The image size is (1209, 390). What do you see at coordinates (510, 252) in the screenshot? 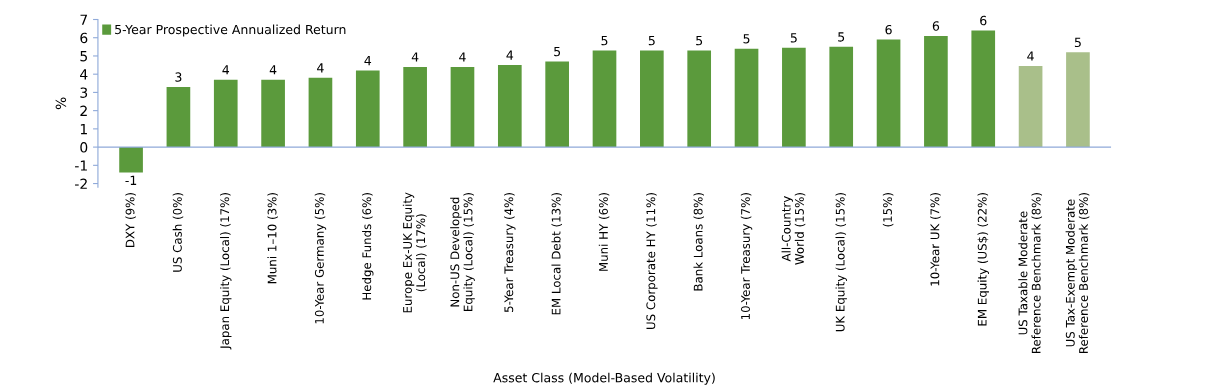
I see `x-tick-label: 5-Year Treasury (4%)` at bounding box center [510, 252].